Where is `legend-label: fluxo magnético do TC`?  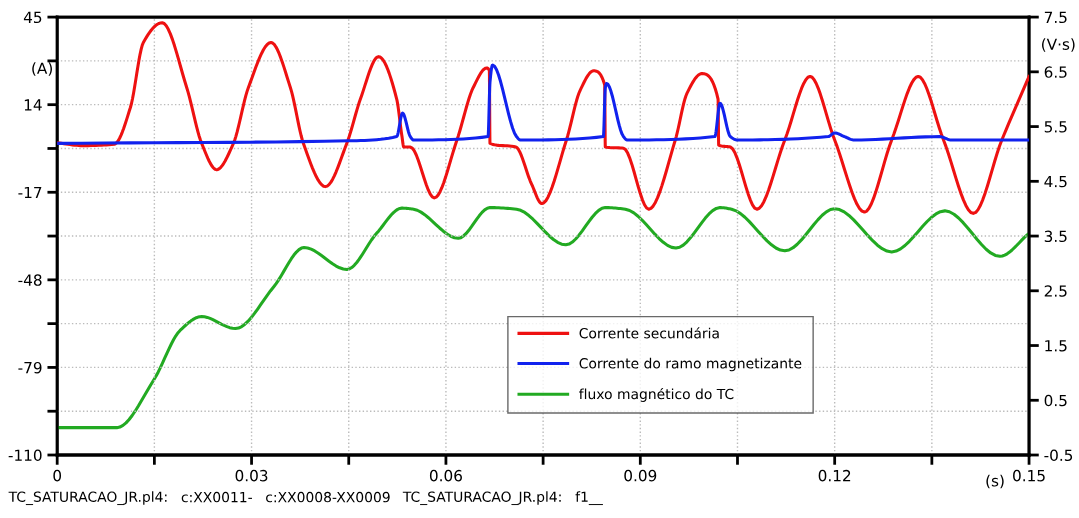 legend-label: fluxo magnético do TC is located at coordinates (656, 394).